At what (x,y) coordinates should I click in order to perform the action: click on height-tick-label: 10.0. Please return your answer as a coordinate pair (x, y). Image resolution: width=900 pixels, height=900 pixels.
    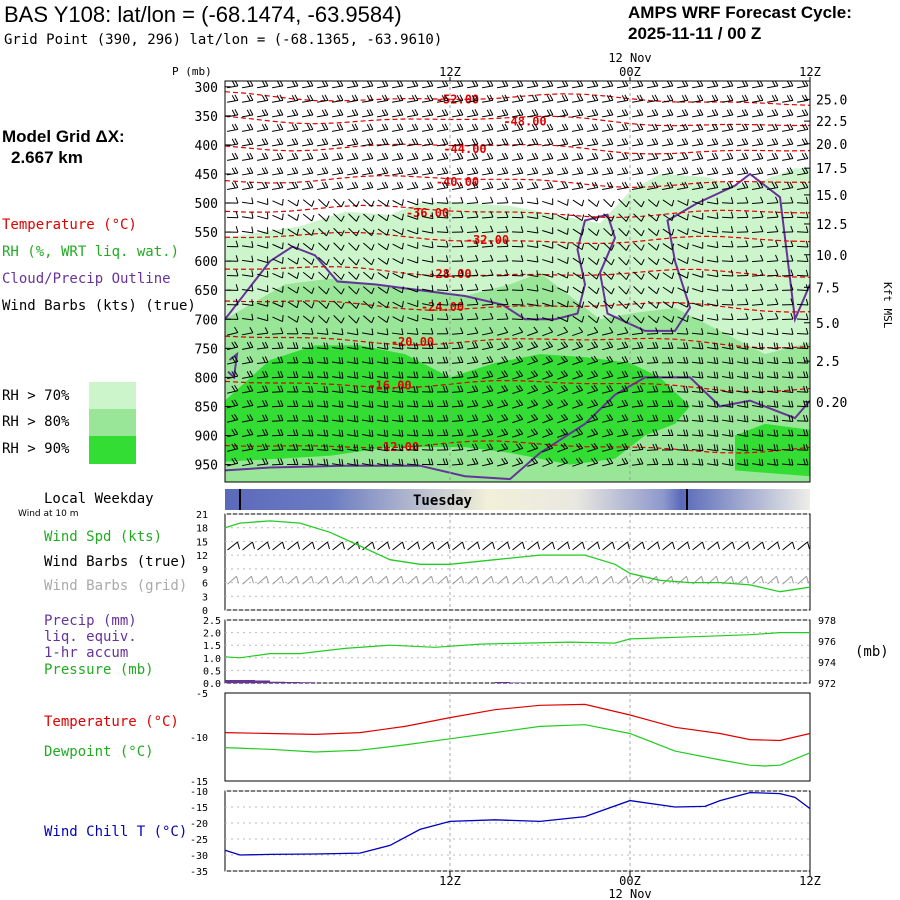
    Looking at the image, I should click on (831, 256).